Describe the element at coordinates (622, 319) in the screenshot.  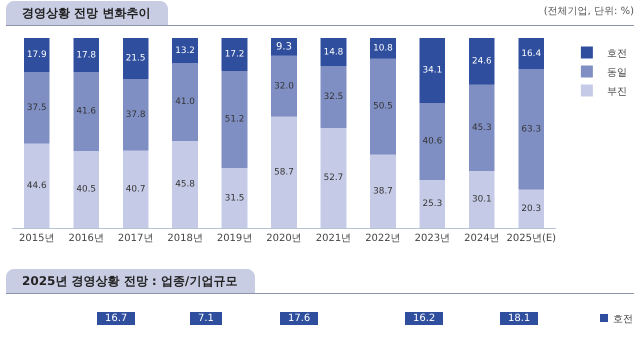
I see `text: 호전` at that location.